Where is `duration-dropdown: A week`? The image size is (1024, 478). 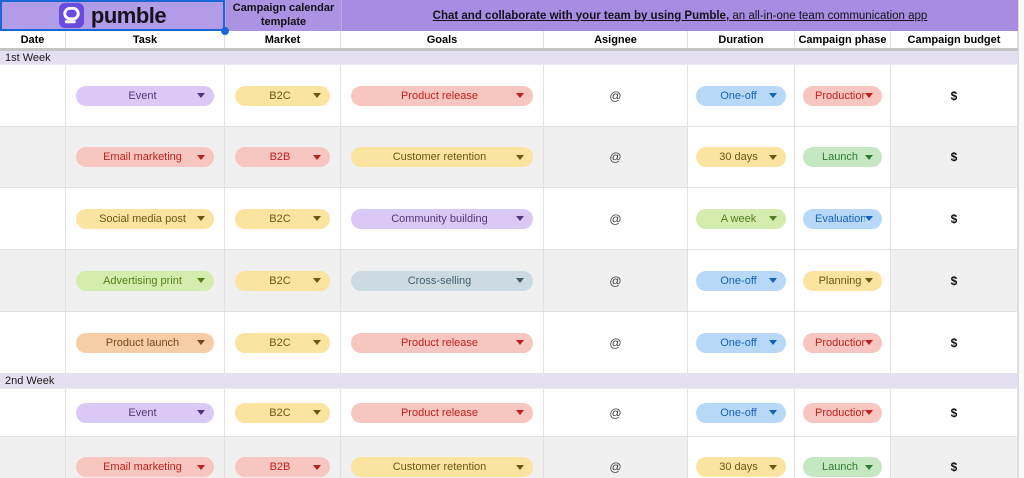
duration-dropdown: A week is located at coordinates (741, 218).